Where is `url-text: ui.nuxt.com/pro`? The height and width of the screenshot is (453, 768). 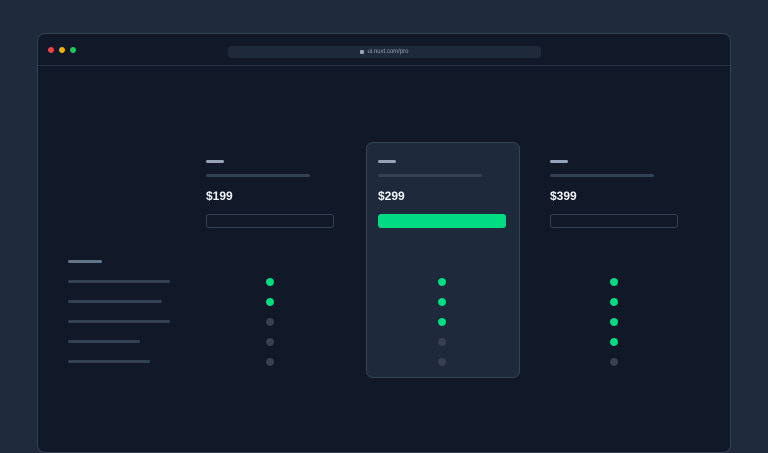
url-text: ui.nuxt.com/pro is located at coordinates (388, 52).